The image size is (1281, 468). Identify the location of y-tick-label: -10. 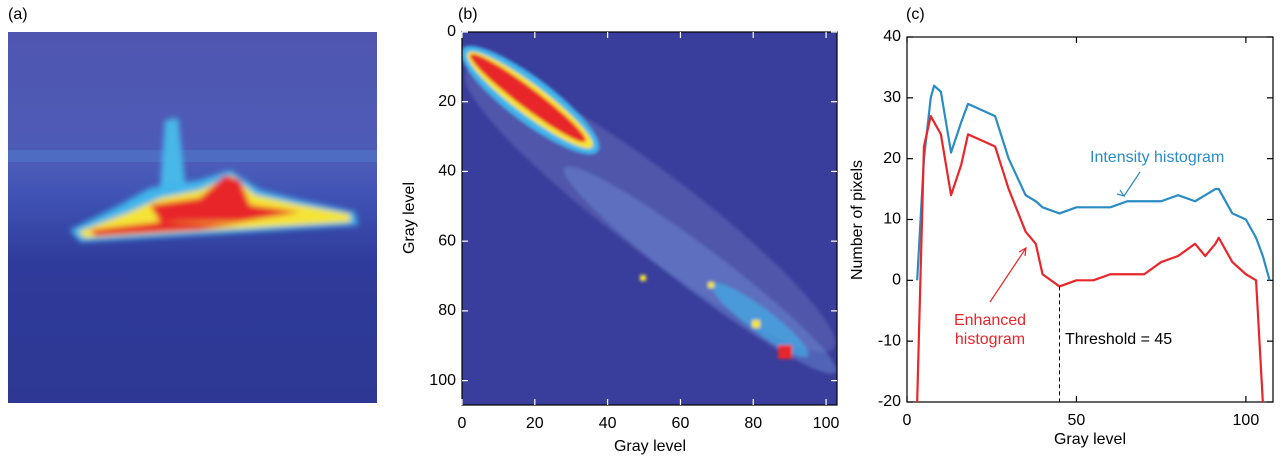
(889, 340).